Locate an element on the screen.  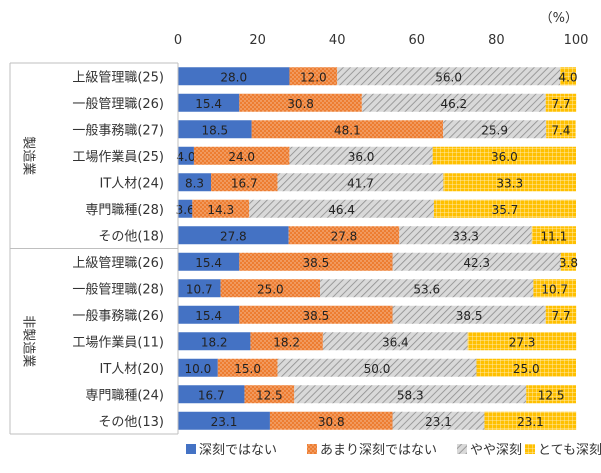
data-label: 46.4 is located at coordinates (341, 210).